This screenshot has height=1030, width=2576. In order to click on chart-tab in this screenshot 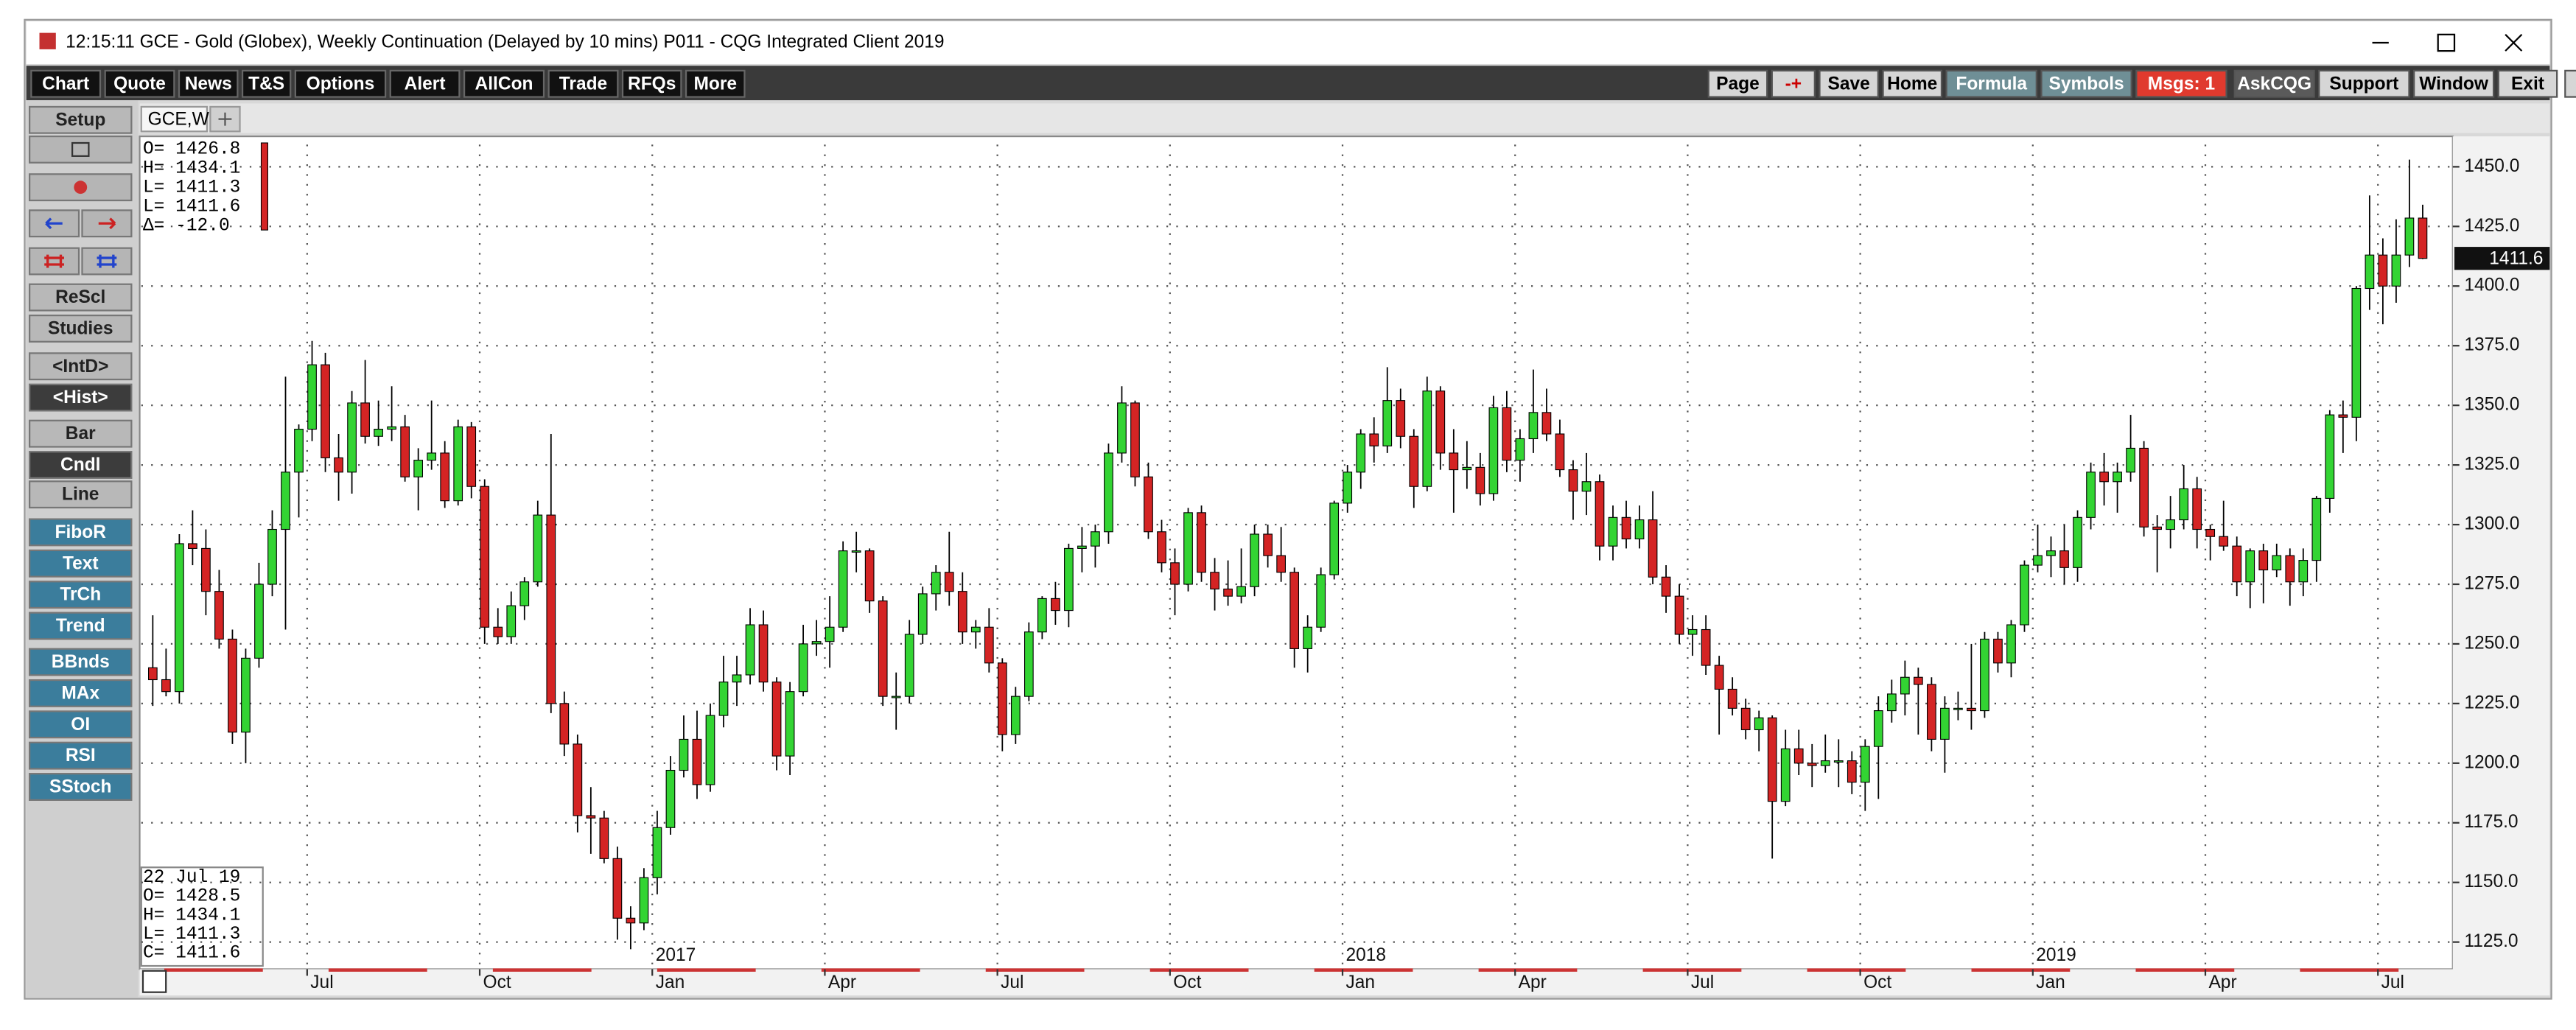, I will do `click(174, 119)`.